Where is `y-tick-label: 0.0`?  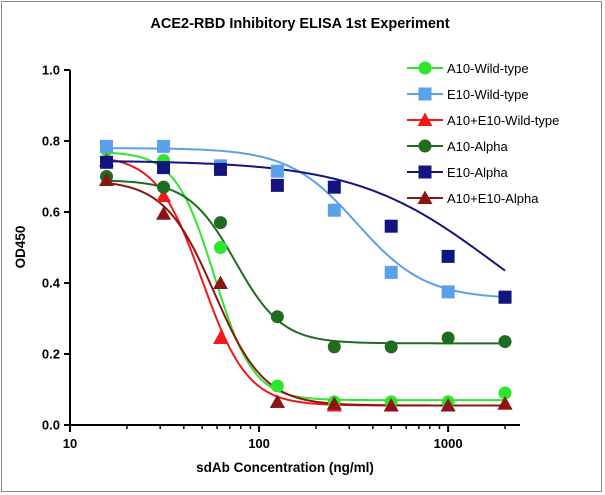
y-tick-label: 0.0 is located at coordinates (51, 425).